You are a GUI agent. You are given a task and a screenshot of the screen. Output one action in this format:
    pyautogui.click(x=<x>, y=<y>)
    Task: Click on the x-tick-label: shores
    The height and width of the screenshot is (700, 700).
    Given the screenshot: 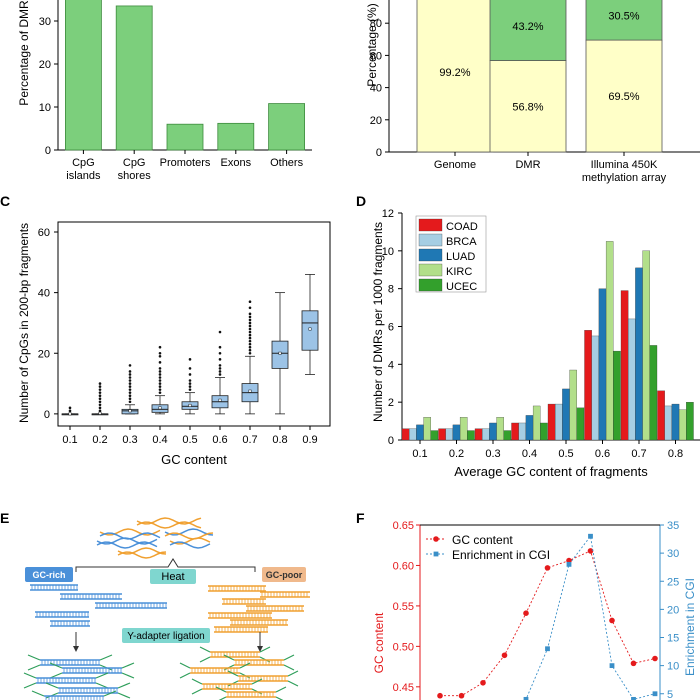 What is the action you would take?
    pyautogui.click(x=135, y=176)
    